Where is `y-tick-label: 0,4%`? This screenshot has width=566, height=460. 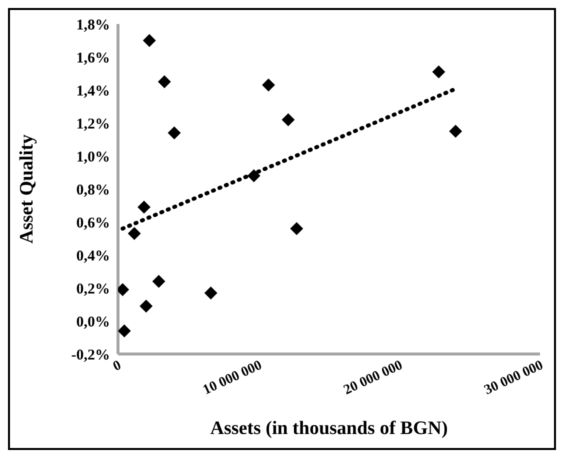
y-tick-label: 0,4% is located at coordinates (93, 256).